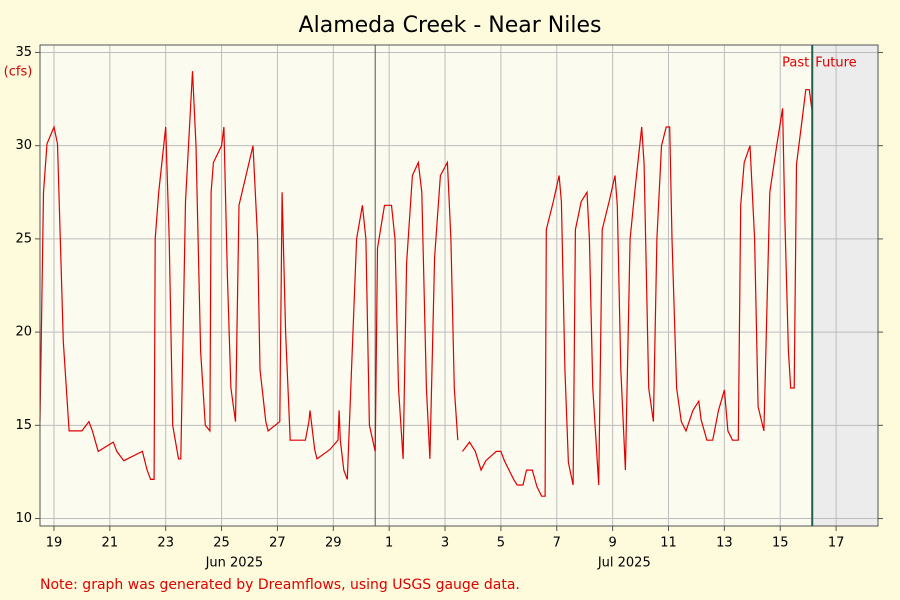 The width and height of the screenshot is (900, 600). I want to click on x-tick-label: 5, so click(501, 543).